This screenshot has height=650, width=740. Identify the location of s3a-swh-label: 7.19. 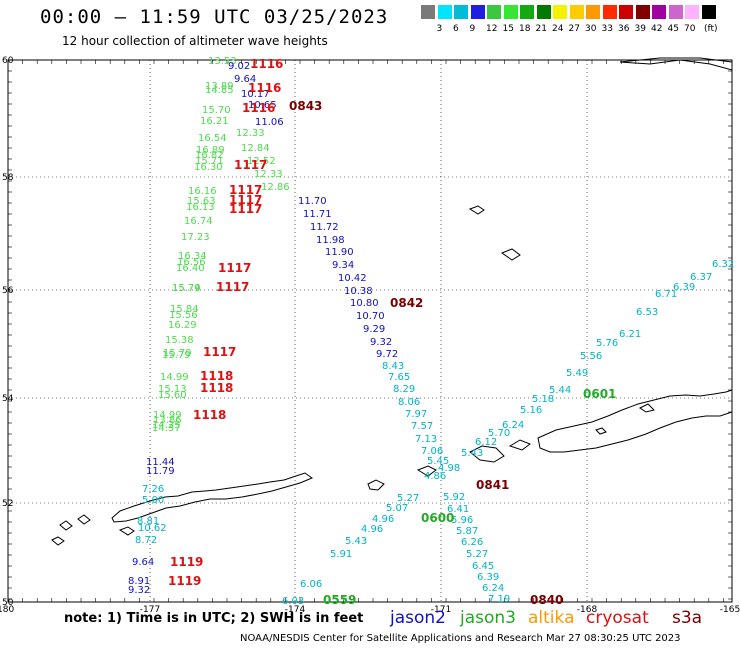
(499, 599).